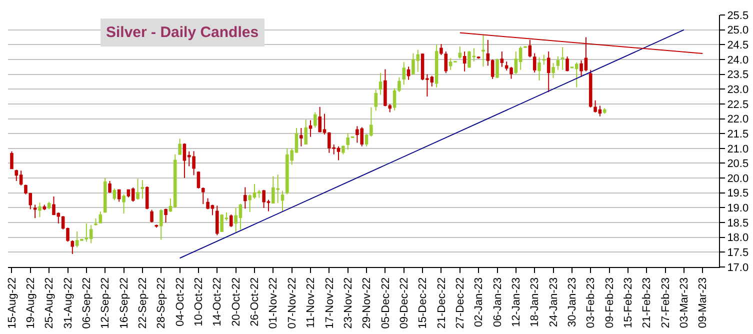 Image resolution: width=753 pixels, height=334 pixels. What do you see at coordinates (182, 32) in the screenshot?
I see `text: Silver - Daily Candles` at bounding box center [182, 32].